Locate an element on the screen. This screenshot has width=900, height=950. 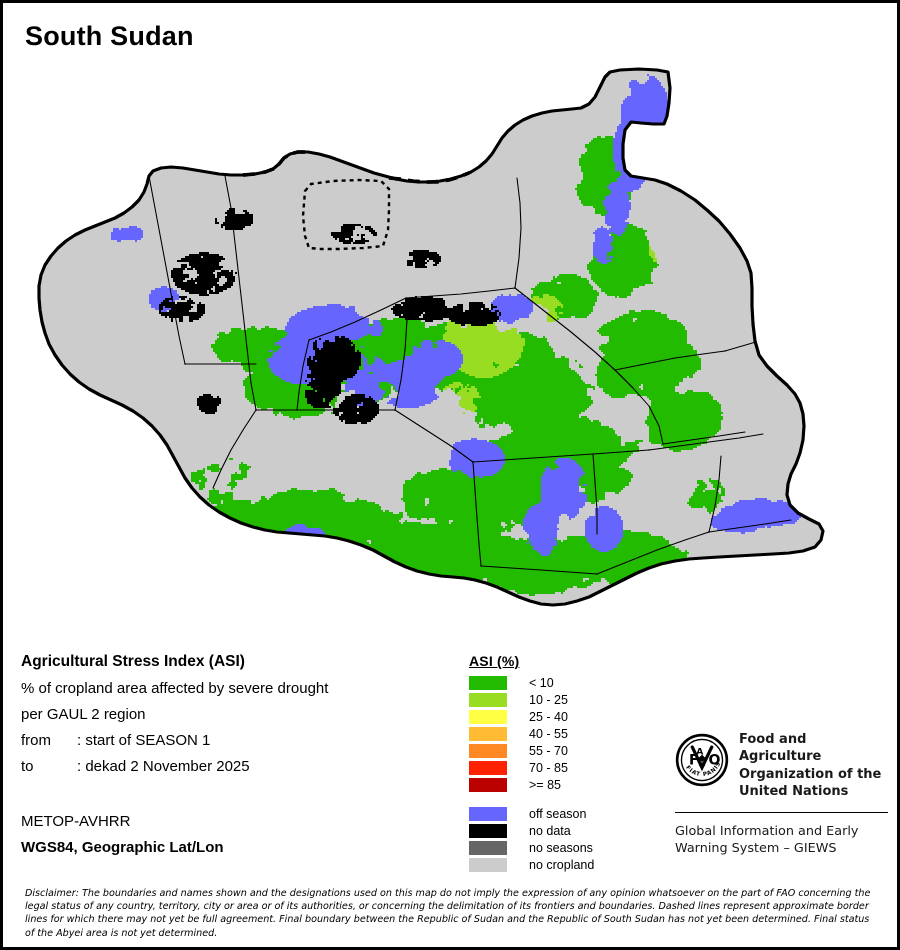
legend-class-row: 10 - 25 is located at coordinates (564, 700).